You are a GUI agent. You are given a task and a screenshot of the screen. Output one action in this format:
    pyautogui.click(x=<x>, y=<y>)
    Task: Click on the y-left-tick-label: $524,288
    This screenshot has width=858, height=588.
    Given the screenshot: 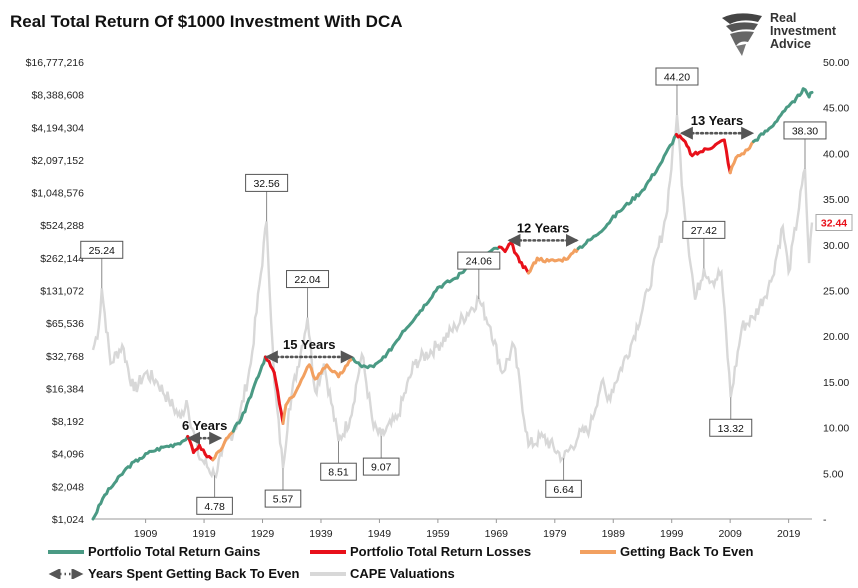 What is the action you would take?
    pyautogui.click(x=62, y=226)
    